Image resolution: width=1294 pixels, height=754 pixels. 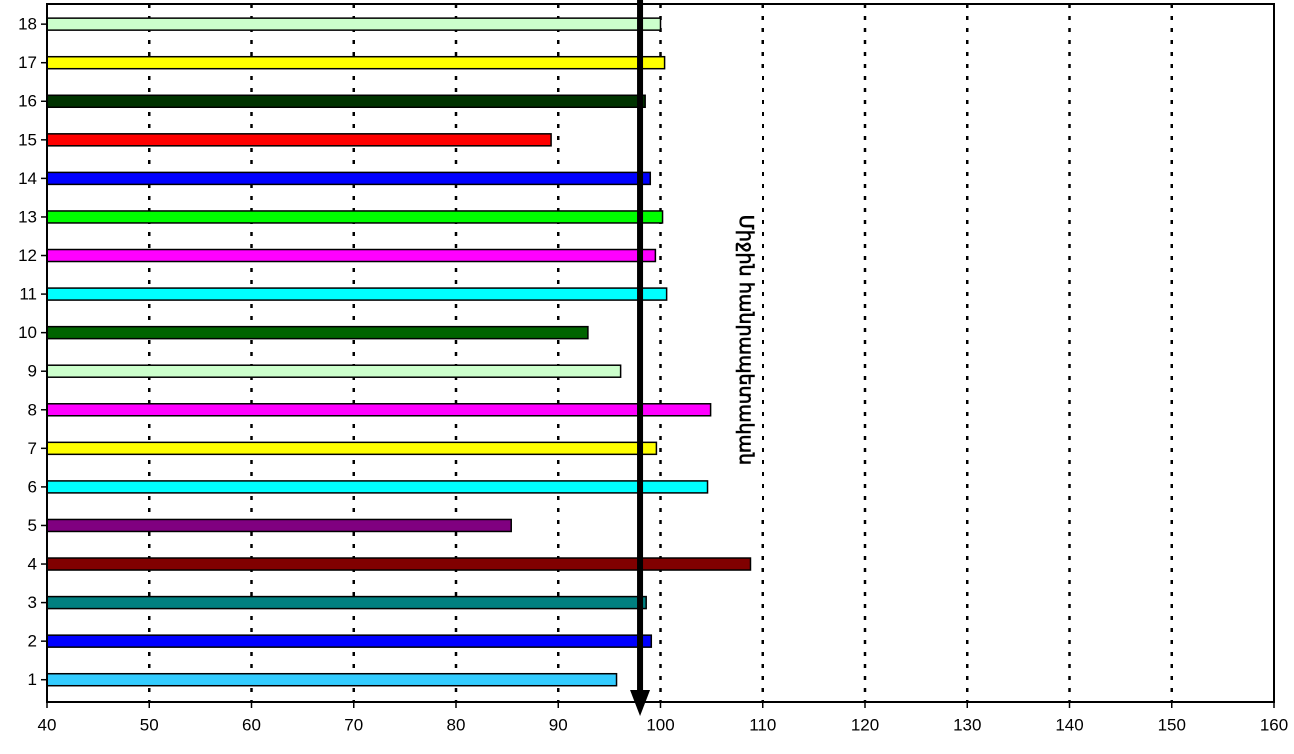 I want to click on x-tick-label-150: 150, so click(x=1172, y=724).